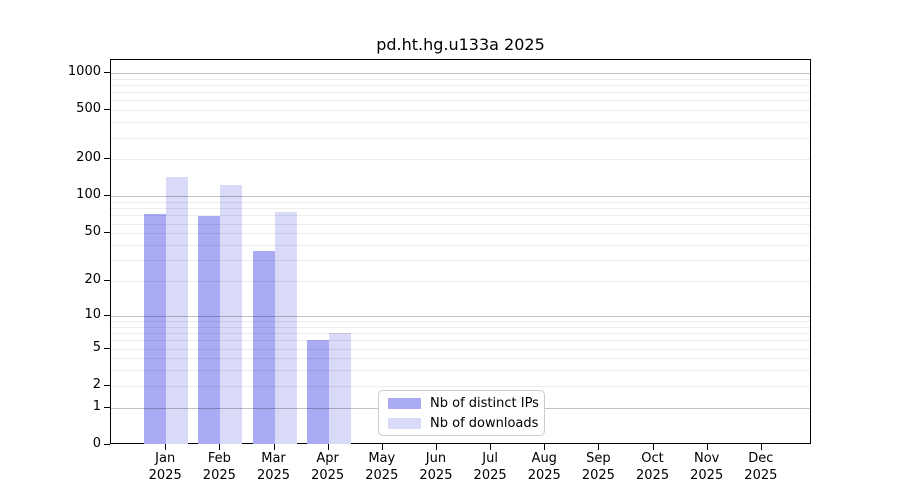 The height and width of the screenshot is (500, 900). I want to click on bar-distinct-ips-jan, so click(155, 328).